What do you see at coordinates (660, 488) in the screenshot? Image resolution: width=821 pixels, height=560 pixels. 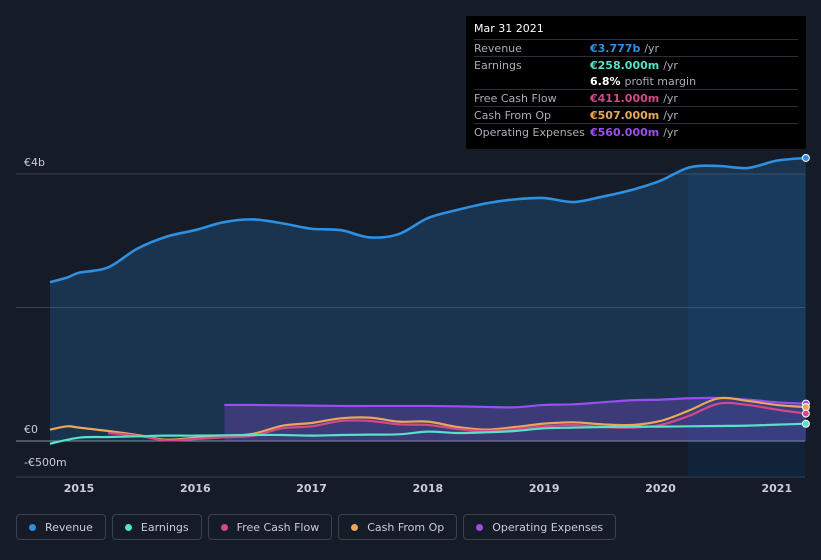 I see `x-tick-label: 2020` at bounding box center [660, 488].